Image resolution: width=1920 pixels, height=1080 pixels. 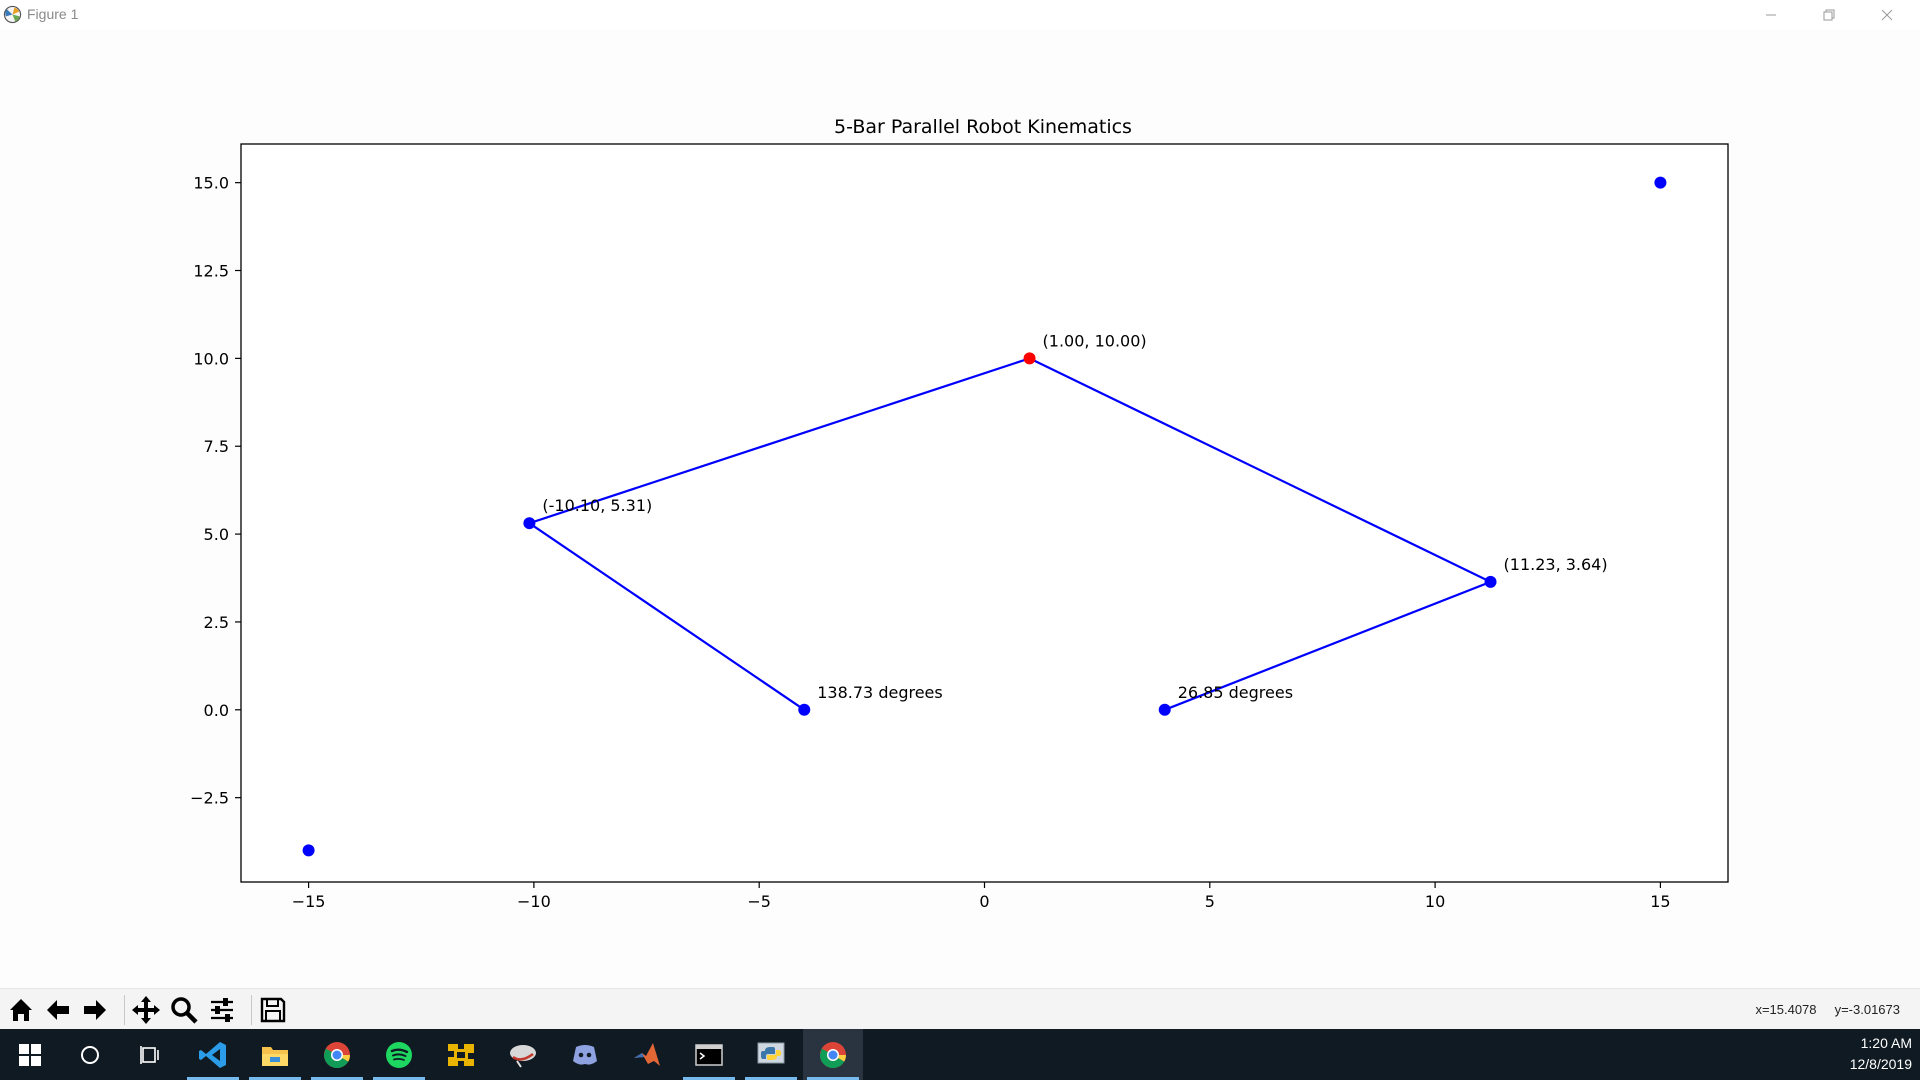 What do you see at coordinates (12, 14) in the screenshot?
I see `matplotlib-logo-icon` at bounding box center [12, 14].